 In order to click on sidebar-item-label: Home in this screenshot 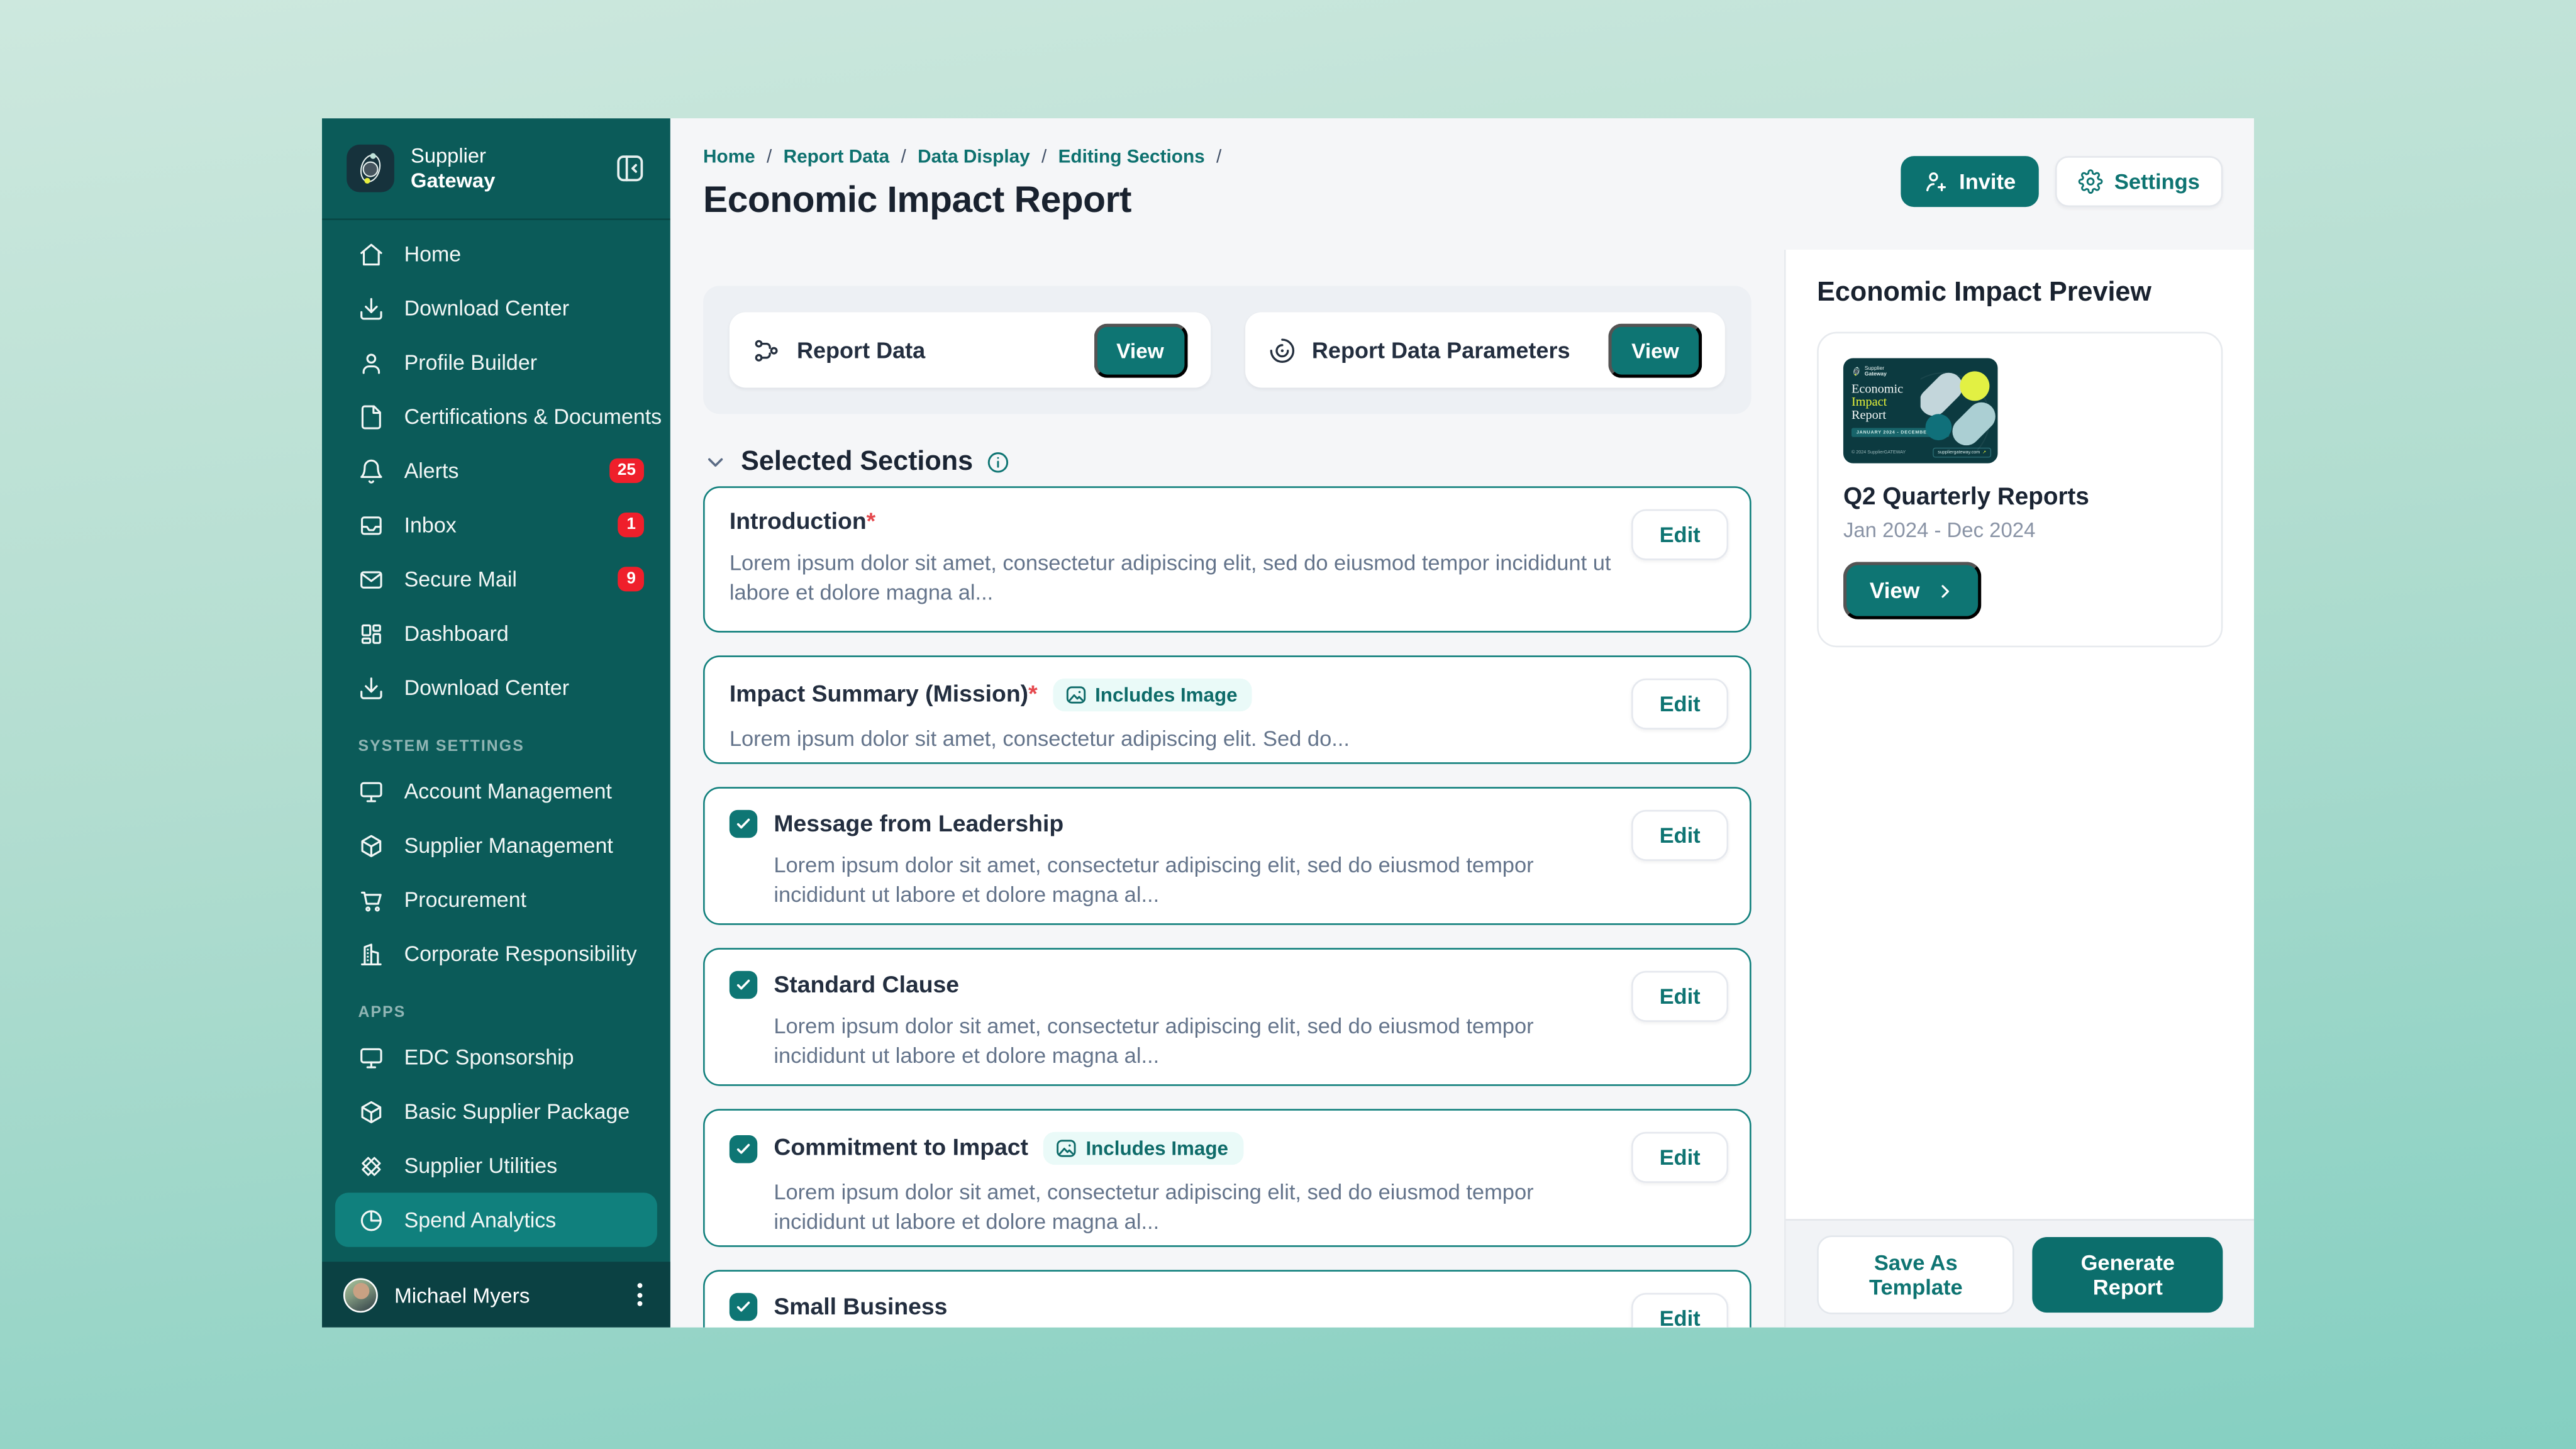, I will do `click(433, 254)`.